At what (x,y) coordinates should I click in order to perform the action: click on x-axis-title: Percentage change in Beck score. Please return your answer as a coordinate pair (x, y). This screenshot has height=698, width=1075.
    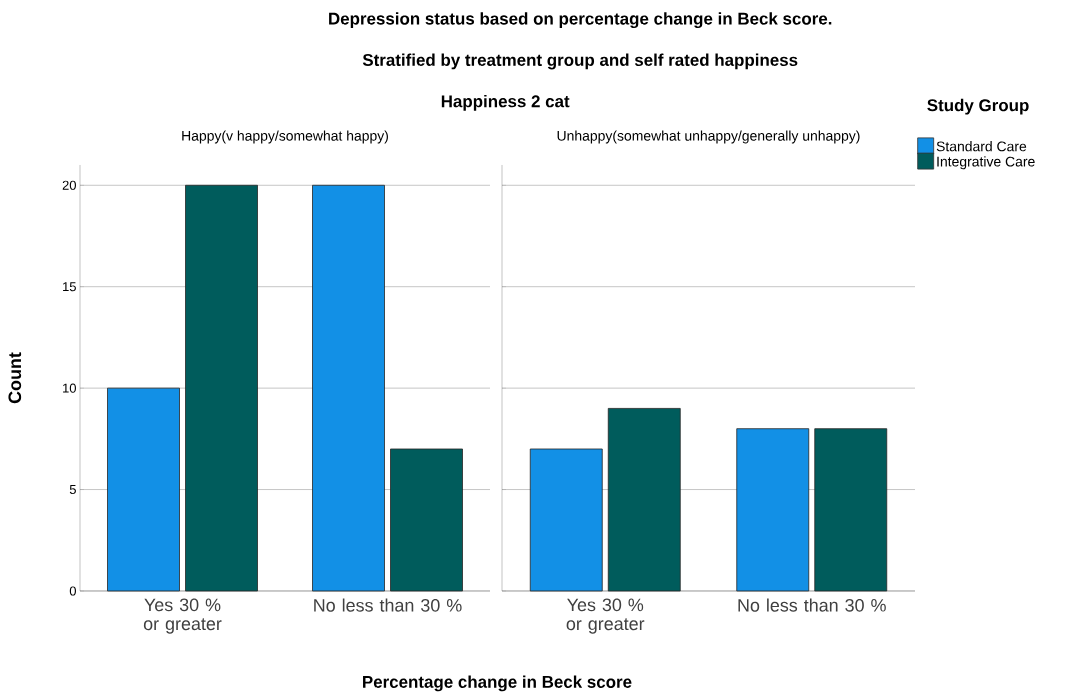
    Looking at the image, I should click on (497, 683).